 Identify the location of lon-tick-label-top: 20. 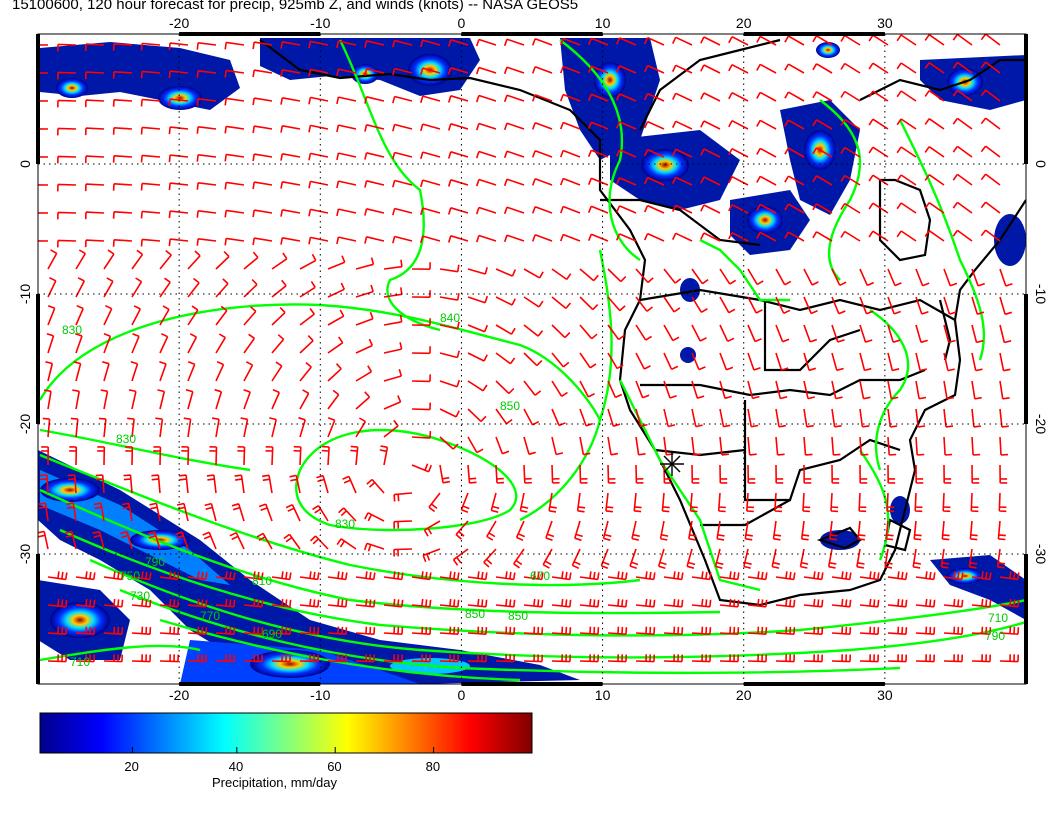
(744, 23).